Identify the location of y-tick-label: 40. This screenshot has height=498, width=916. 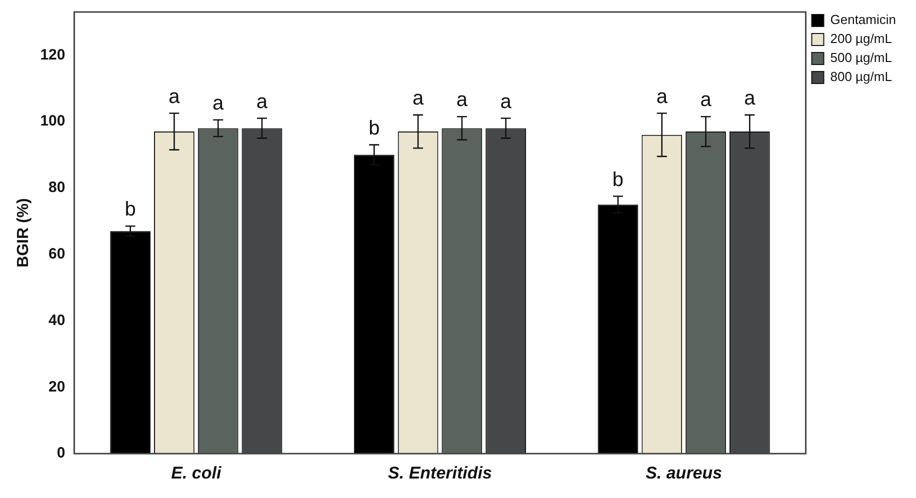
(57, 320).